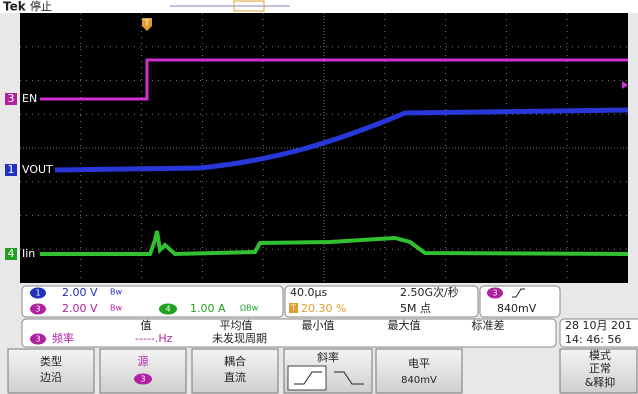  I want to click on trigger-pos-icon: T, so click(293, 308).